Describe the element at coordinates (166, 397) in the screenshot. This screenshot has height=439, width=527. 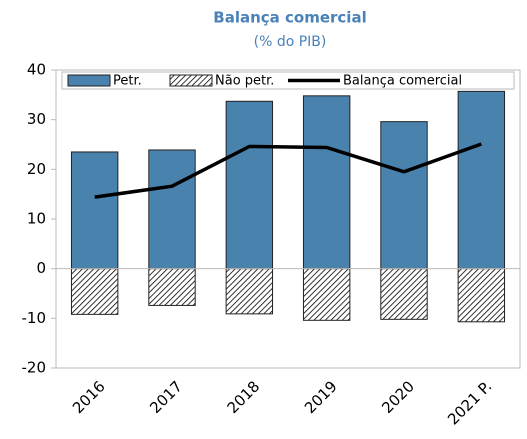
I see `x-tick-label: 2017` at that location.